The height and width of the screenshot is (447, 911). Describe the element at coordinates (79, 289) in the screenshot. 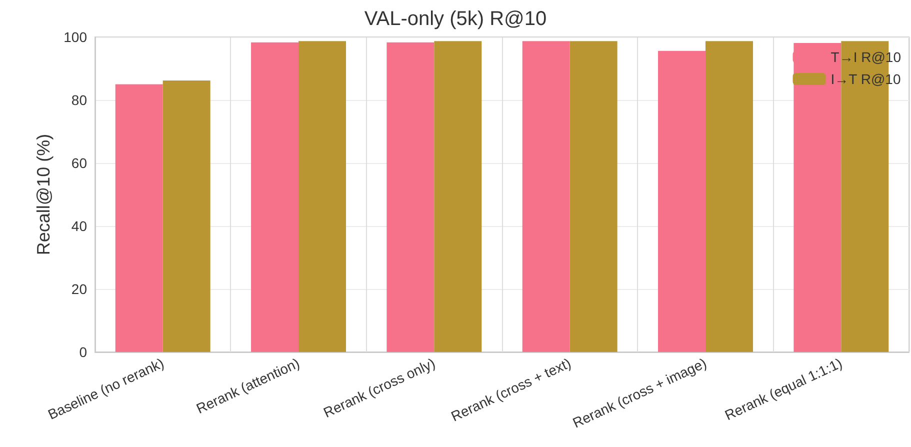

I see `y-tick-label: 20` at that location.